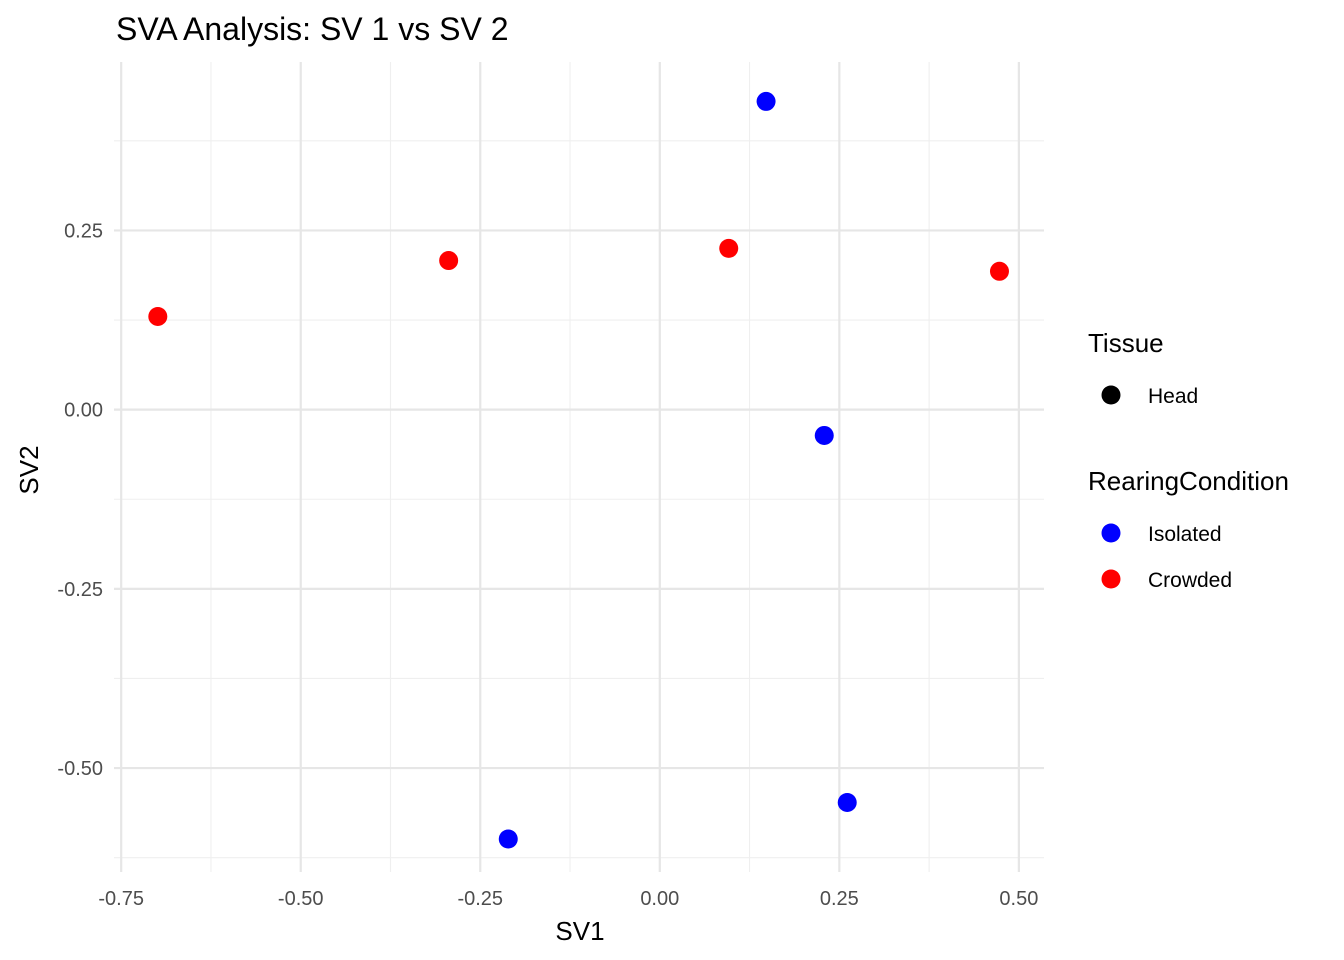 The height and width of the screenshot is (960, 1344). I want to click on chart-title: SVA Analysis: SV 1 vs SV 2, so click(312, 29).